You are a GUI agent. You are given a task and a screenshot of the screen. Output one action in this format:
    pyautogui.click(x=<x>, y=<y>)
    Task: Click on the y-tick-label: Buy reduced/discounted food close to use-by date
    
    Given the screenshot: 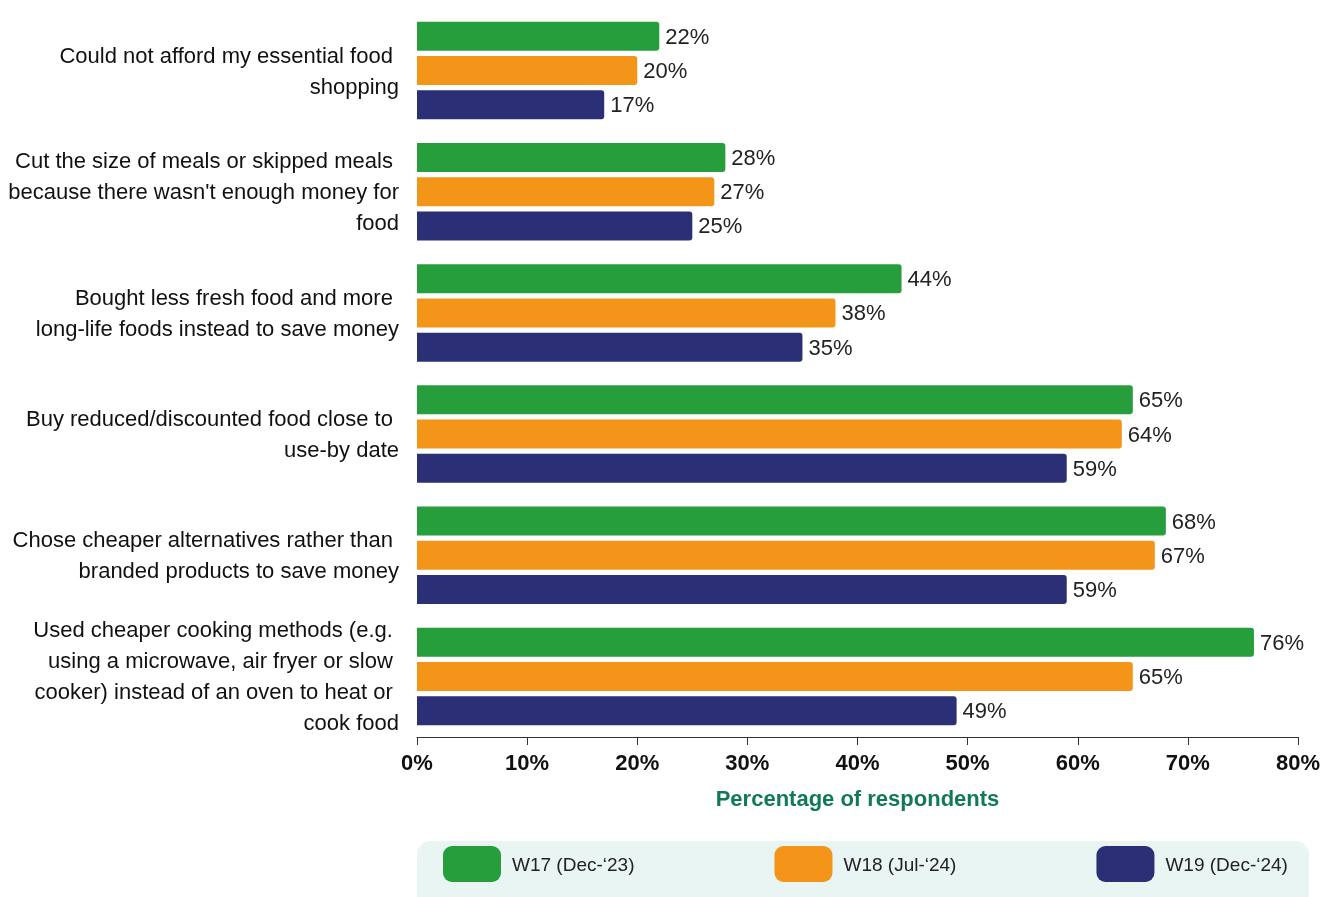 What is the action you would take?
    pyautogui.click(x=212, y=434)
    